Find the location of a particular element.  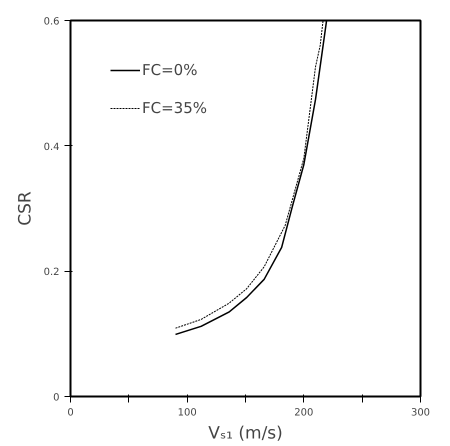

y-tick-label: 0.6 is located at coordinates (52, 22).